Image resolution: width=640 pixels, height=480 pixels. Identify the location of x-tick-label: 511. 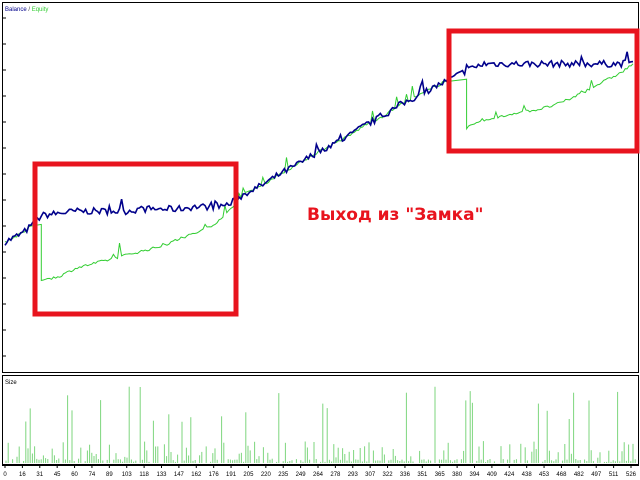
(614, 475).